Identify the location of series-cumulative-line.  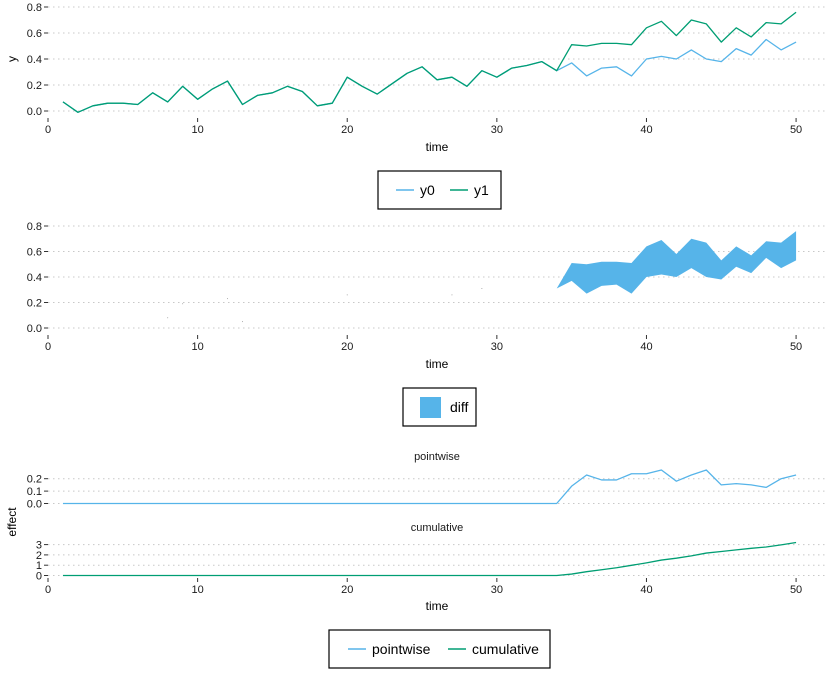
(429, 559).